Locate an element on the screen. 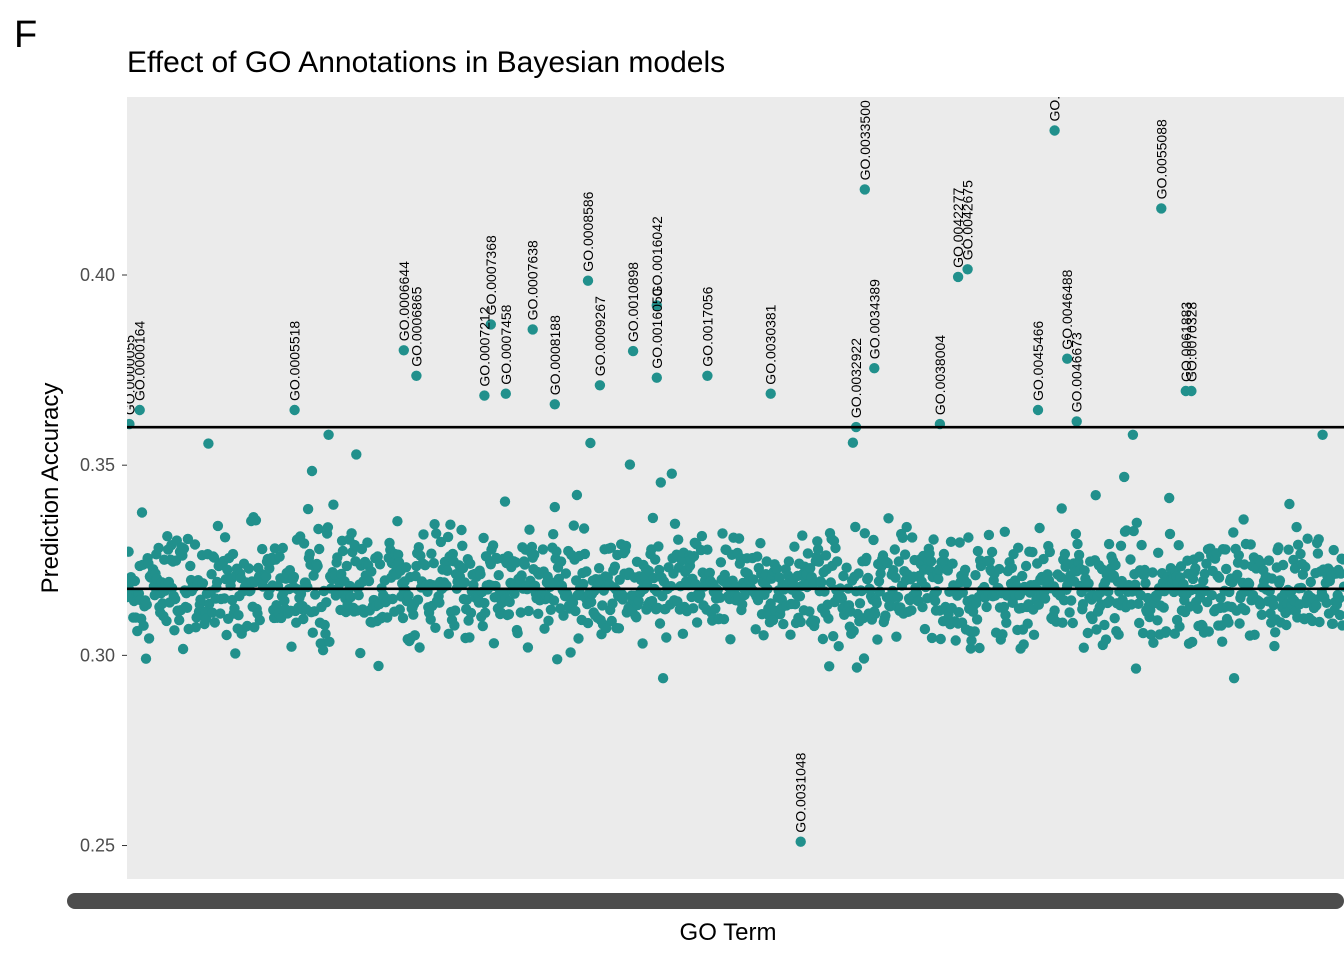 The width and height of the screenshot is (1344, 960). point-label: GO.0007458 is located at coordinates (506, 344).